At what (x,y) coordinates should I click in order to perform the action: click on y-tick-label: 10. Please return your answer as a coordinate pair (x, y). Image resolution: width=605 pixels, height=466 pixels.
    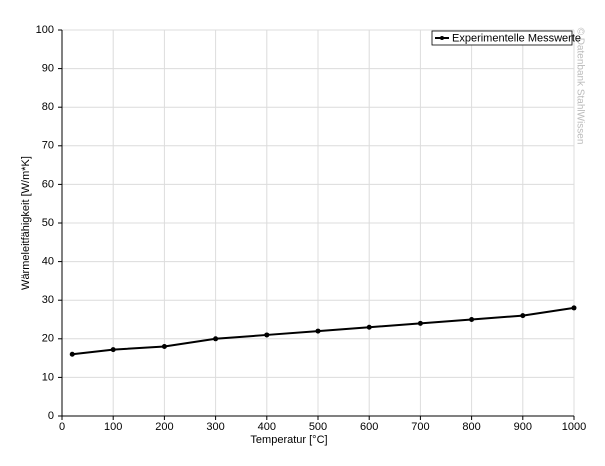
    Looking at the image, I should click on (48, 377).